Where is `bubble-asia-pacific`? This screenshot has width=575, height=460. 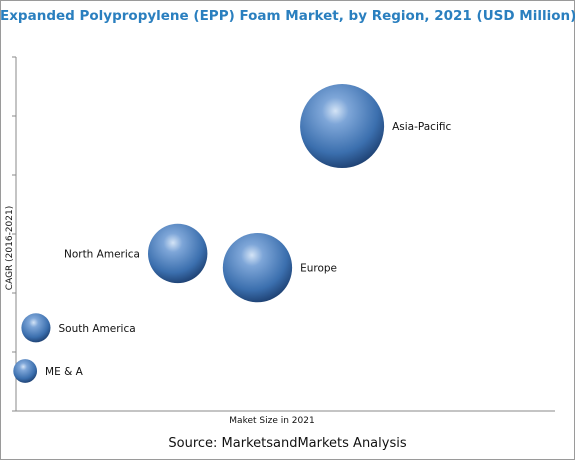
bubble-asia-pacific is located at coordinates (342, 126).